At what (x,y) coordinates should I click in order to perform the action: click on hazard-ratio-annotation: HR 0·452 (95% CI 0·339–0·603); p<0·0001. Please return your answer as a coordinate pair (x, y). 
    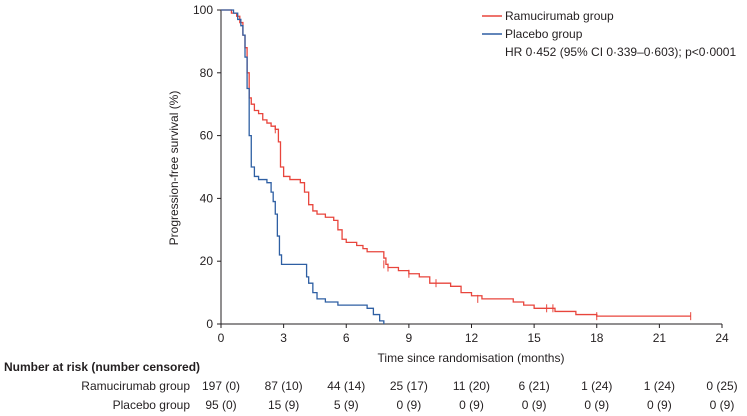
    Looking at the image, I should click on (620, 52).